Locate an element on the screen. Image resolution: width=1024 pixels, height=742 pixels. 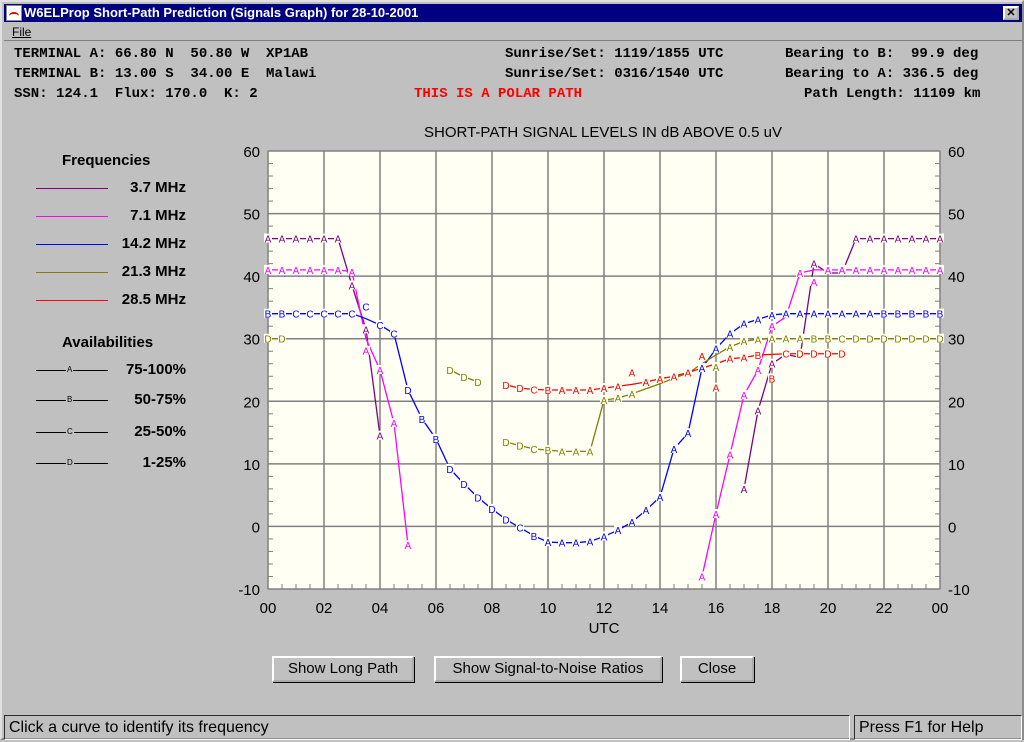
close-window-button: ✕ is located at coordinates (1011, 13).